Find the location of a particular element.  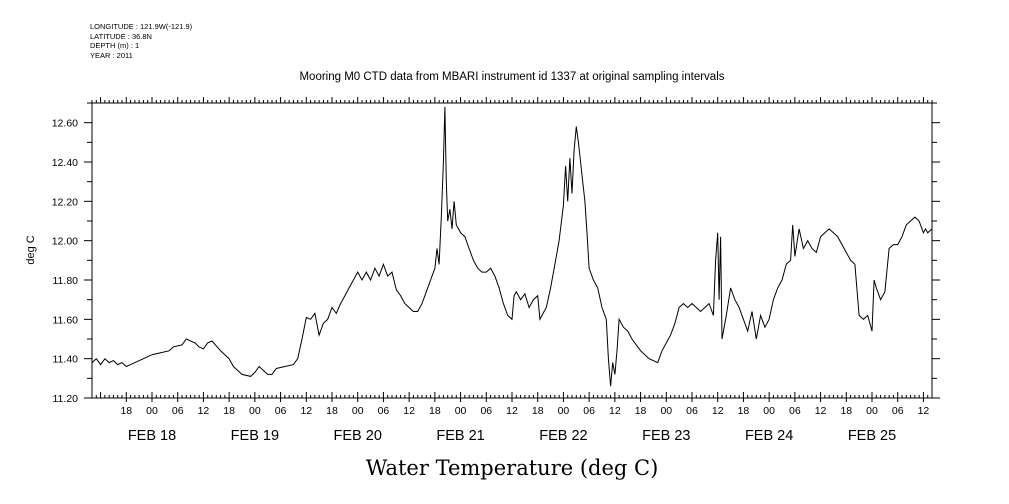

y-tick-label: 11.20 is located at coordinates (66, 399).